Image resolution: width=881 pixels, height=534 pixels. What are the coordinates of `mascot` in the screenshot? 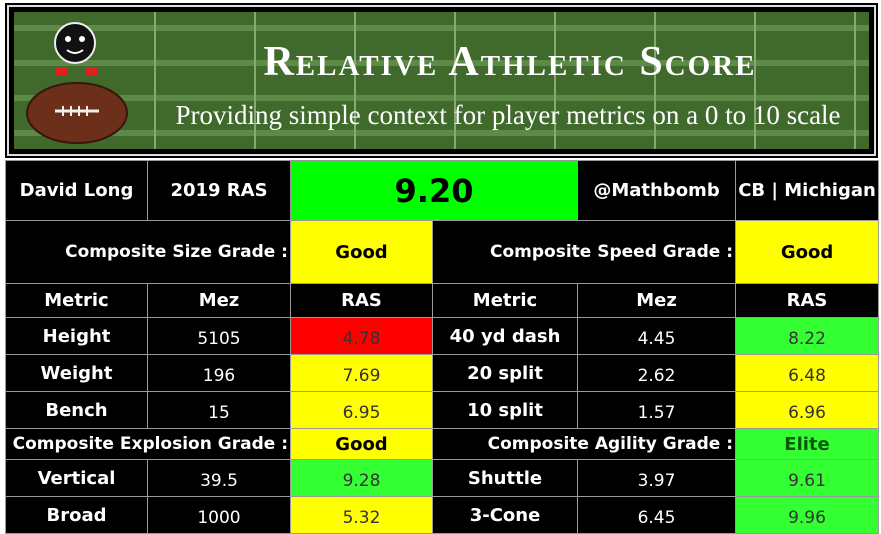 It's located at (77, 83).